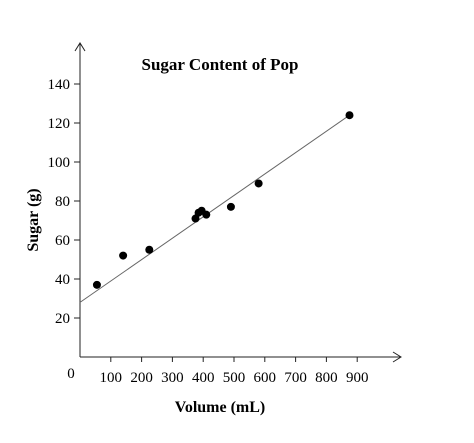 The image size is (474, 443). What do you see at coordinates (295, 378) in the screenshot?
I see `x-tick-label: 700` at bounding box center [295, 378].